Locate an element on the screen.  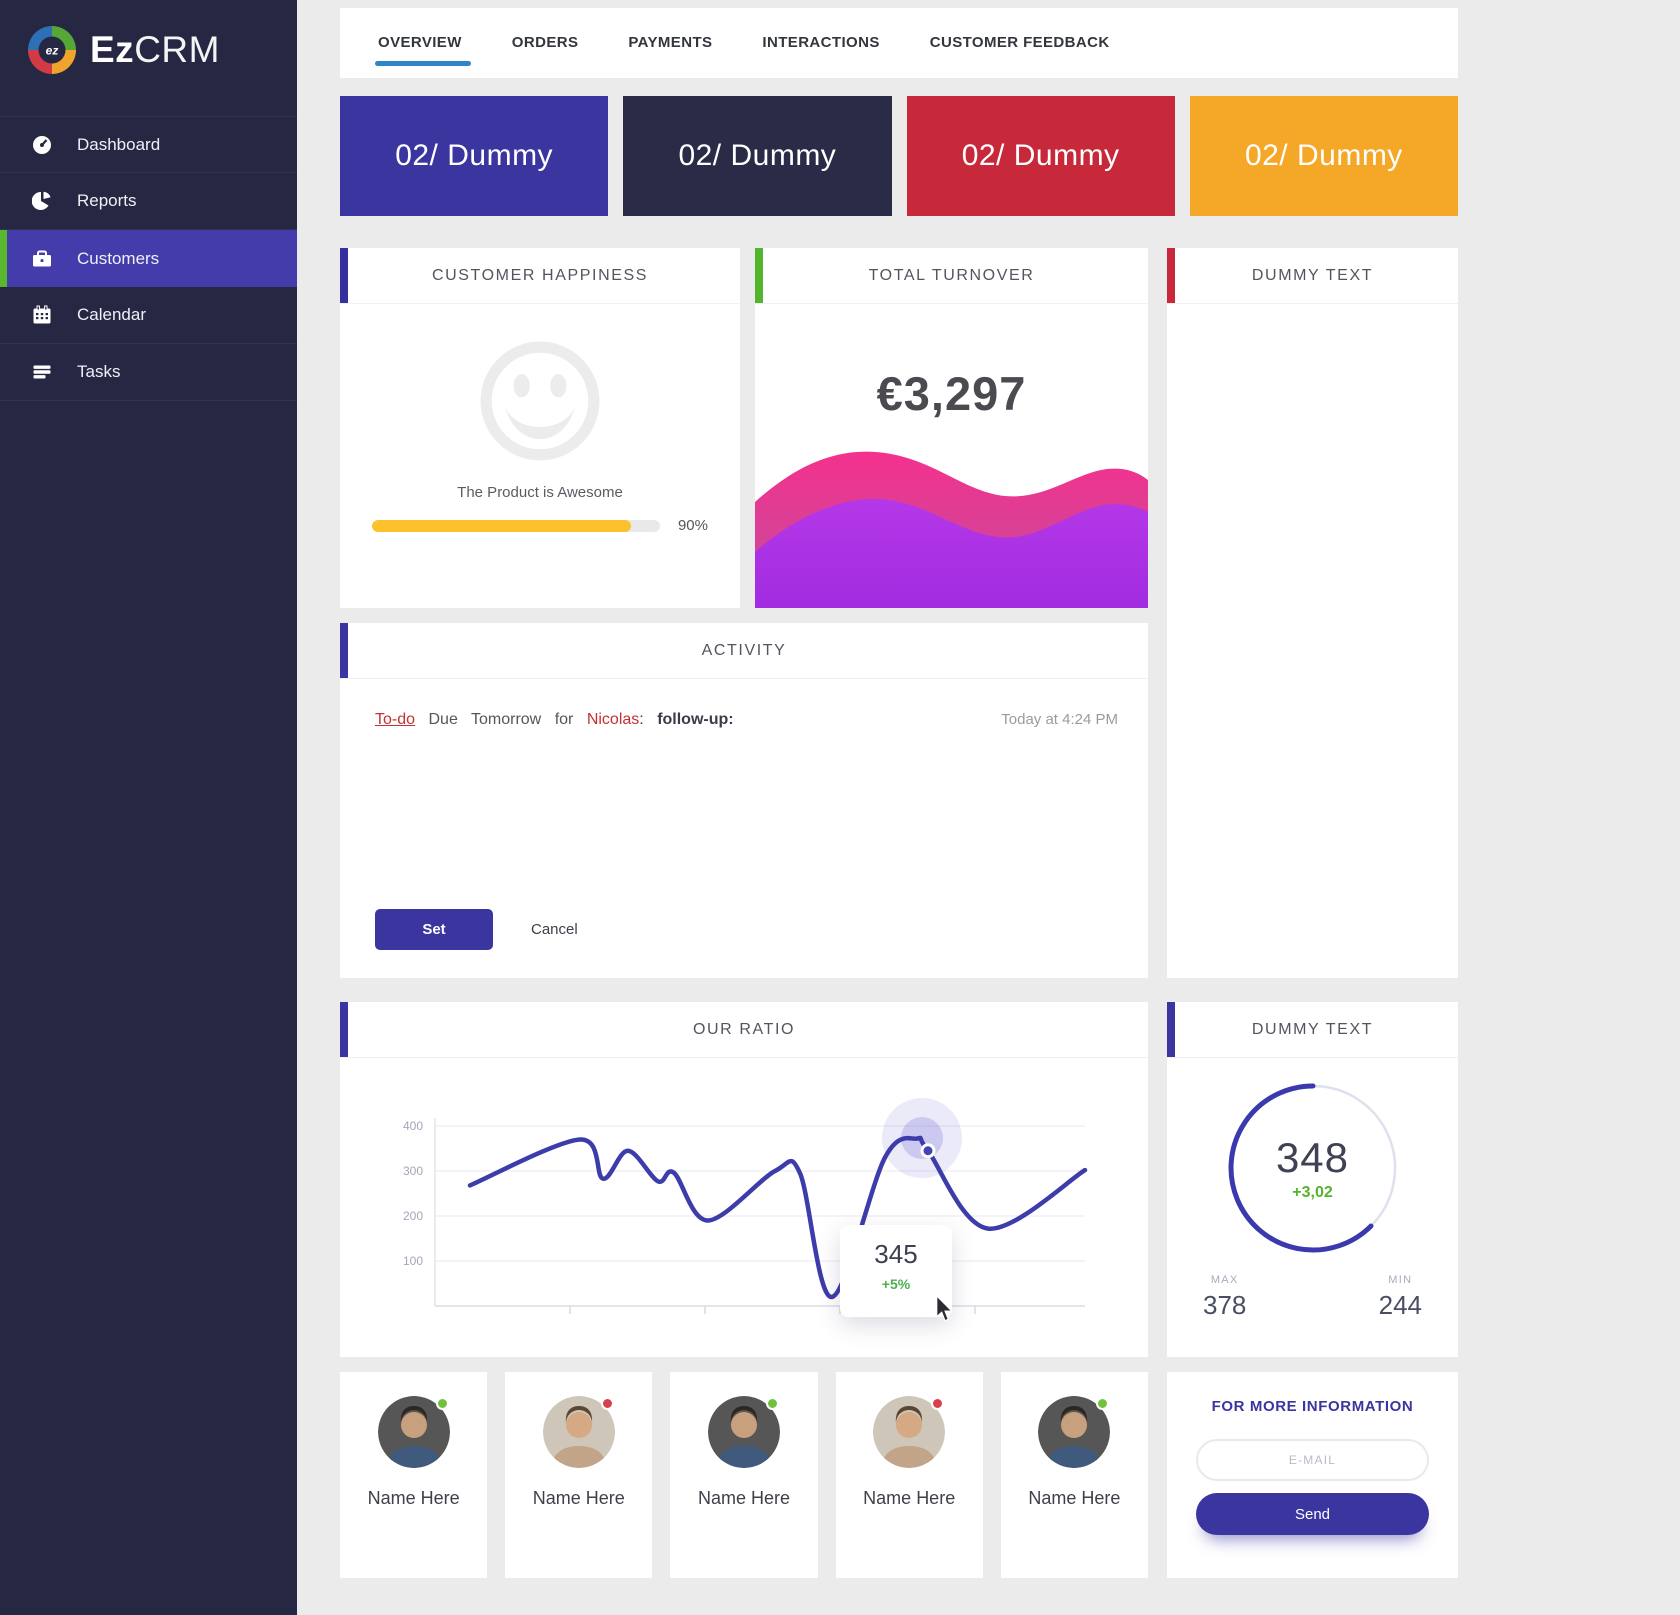
brand-light: CRM is located at coordinates (177, 49).